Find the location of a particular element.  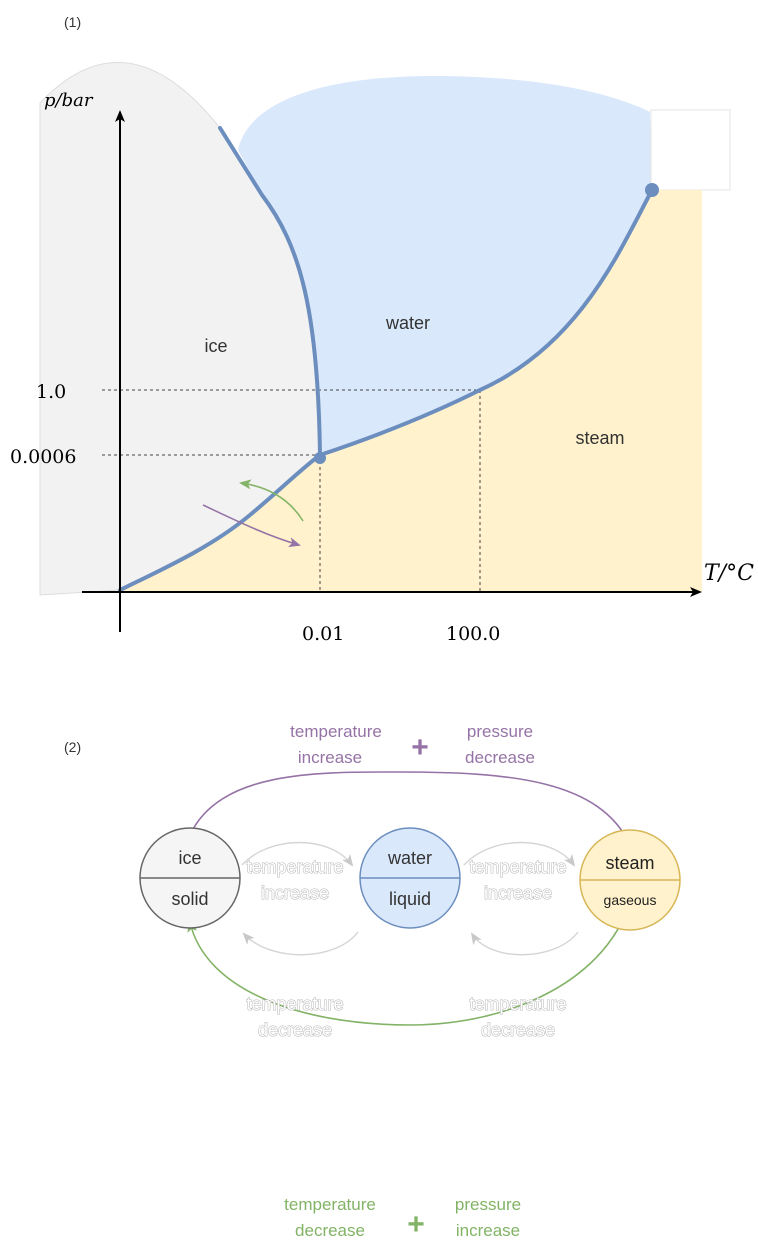

top-arc-left-2: increase is located at coordinates (330, 757).